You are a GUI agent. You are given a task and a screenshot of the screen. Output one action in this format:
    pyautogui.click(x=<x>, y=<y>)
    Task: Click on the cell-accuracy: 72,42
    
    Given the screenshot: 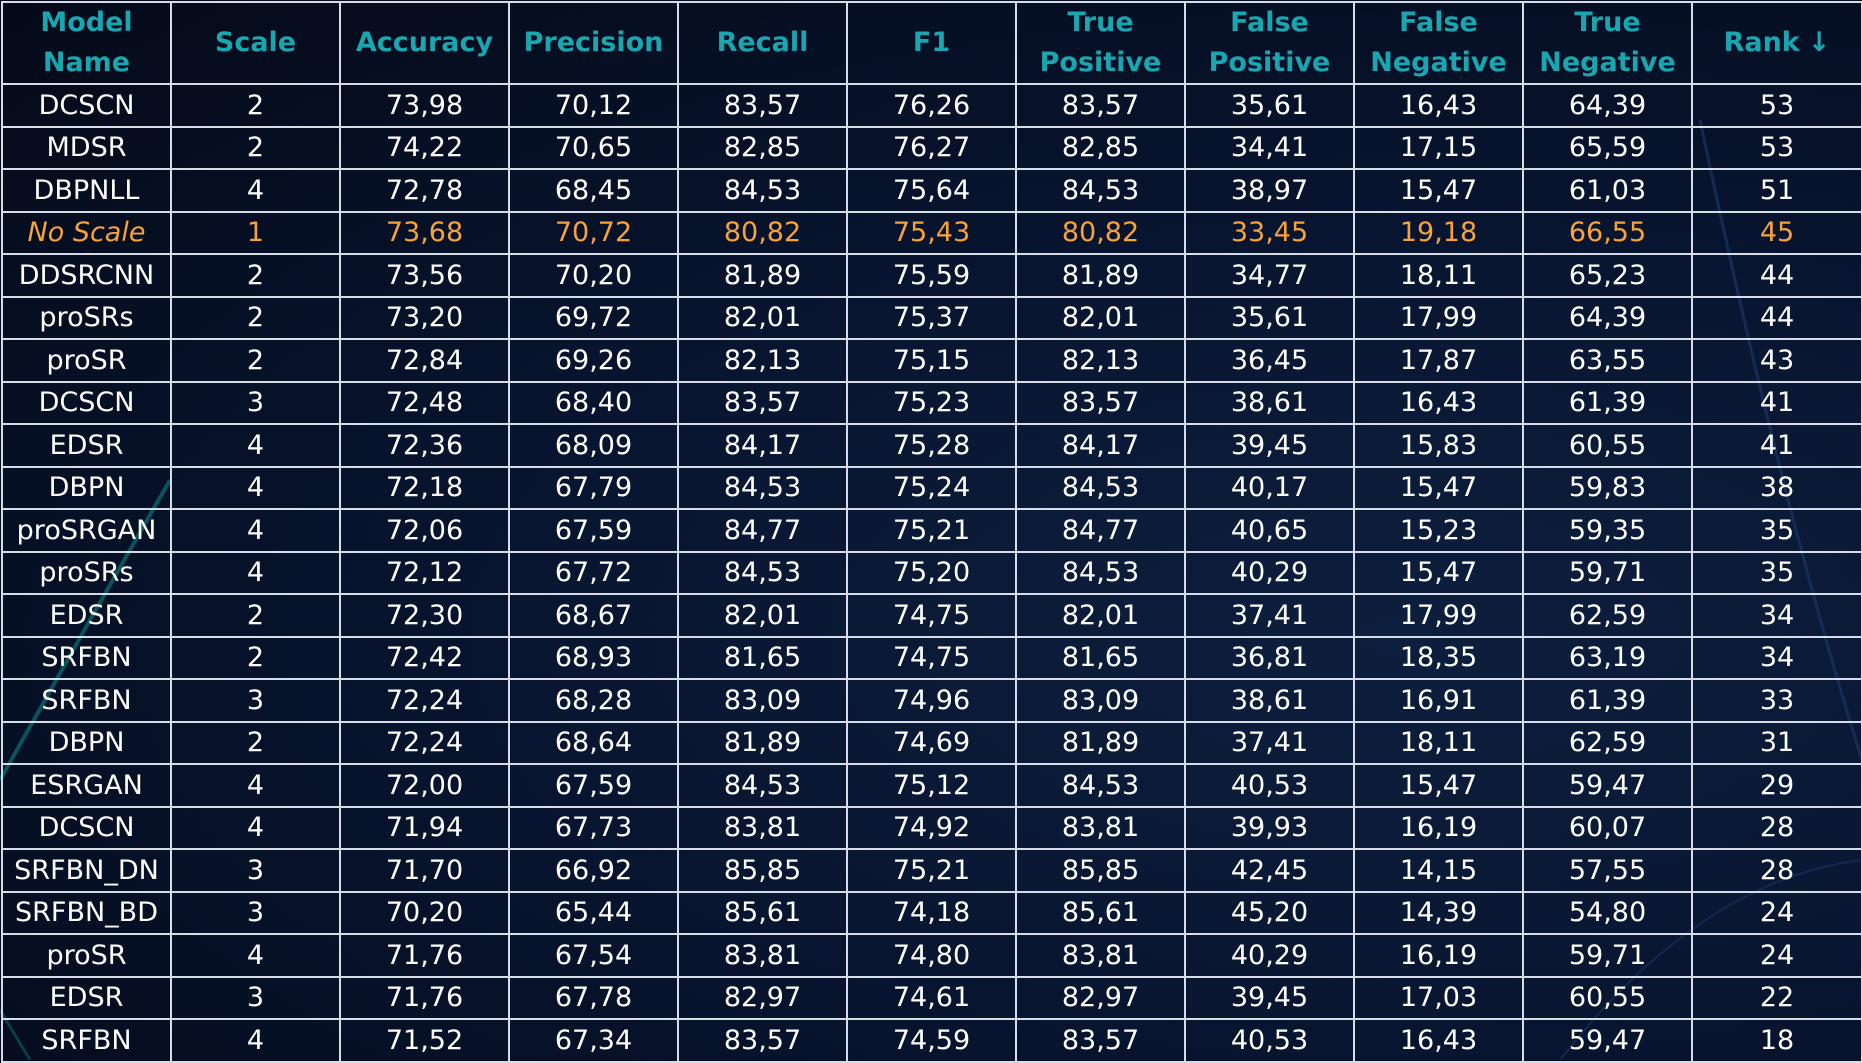 What is the action you would take?
    pyautogui.click(x=424, y=657)
    